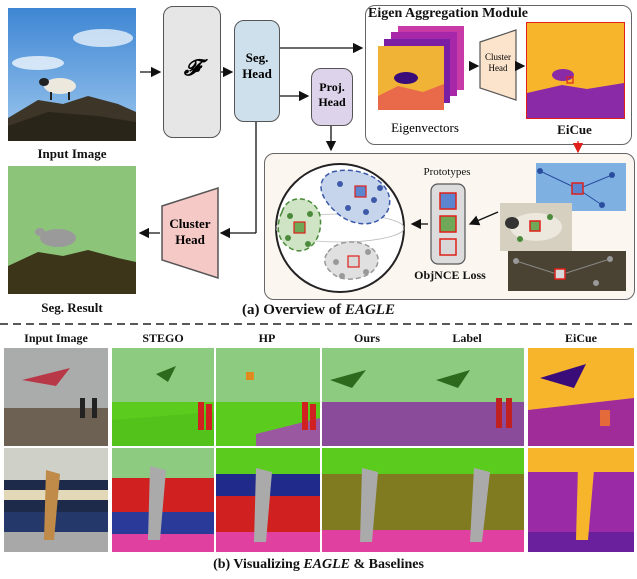 This screenshot has height=579, width=637. I want to click on col-hp: HP, so click(267, 338).